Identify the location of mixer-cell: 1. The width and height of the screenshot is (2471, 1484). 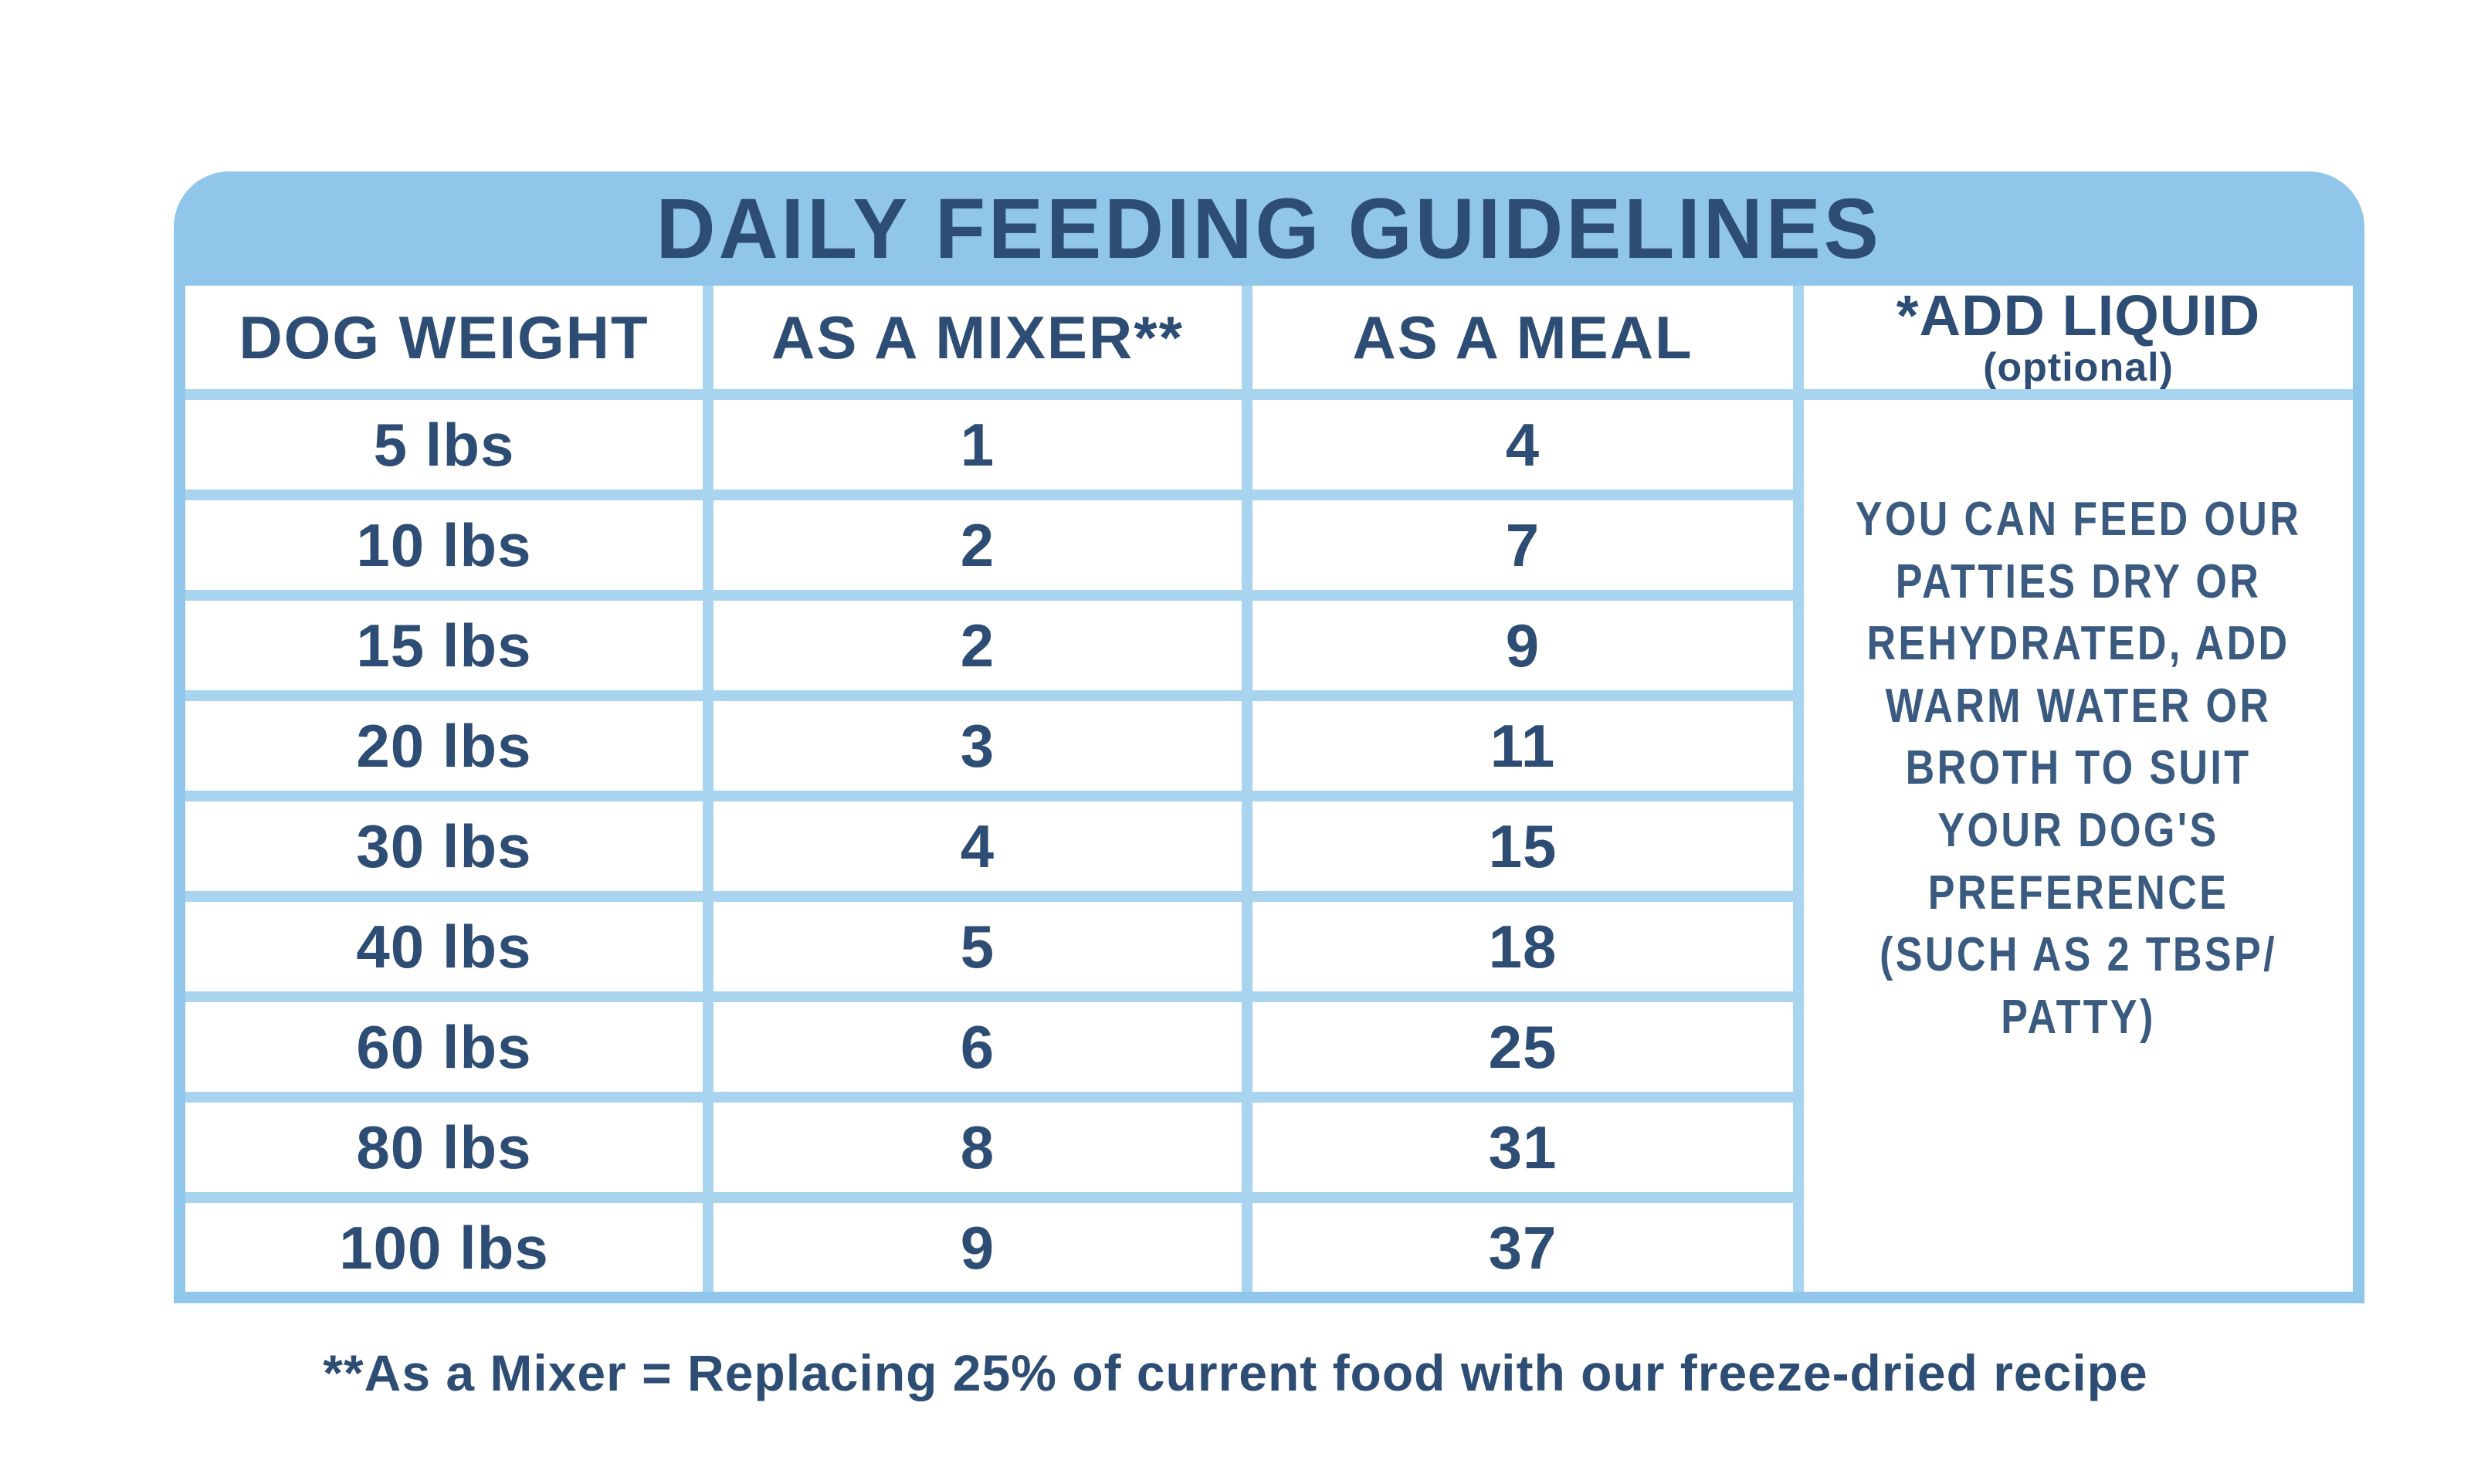
(978, 445).